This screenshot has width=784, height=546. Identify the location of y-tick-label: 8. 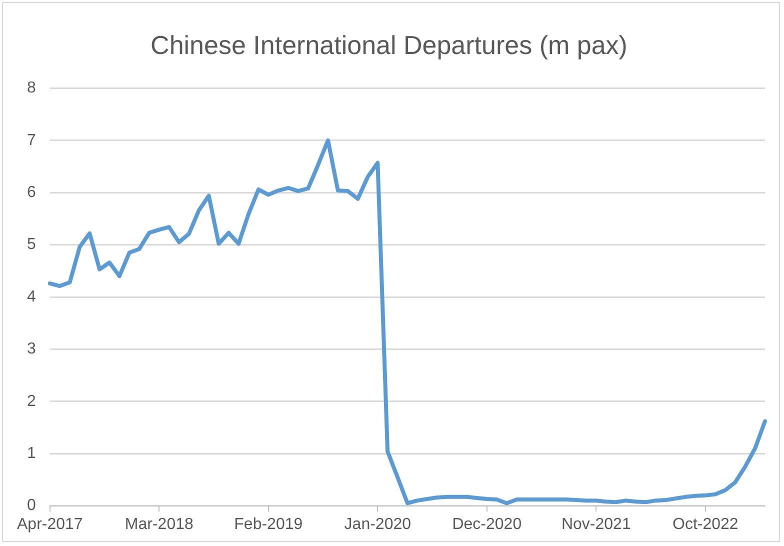
(31, 88).